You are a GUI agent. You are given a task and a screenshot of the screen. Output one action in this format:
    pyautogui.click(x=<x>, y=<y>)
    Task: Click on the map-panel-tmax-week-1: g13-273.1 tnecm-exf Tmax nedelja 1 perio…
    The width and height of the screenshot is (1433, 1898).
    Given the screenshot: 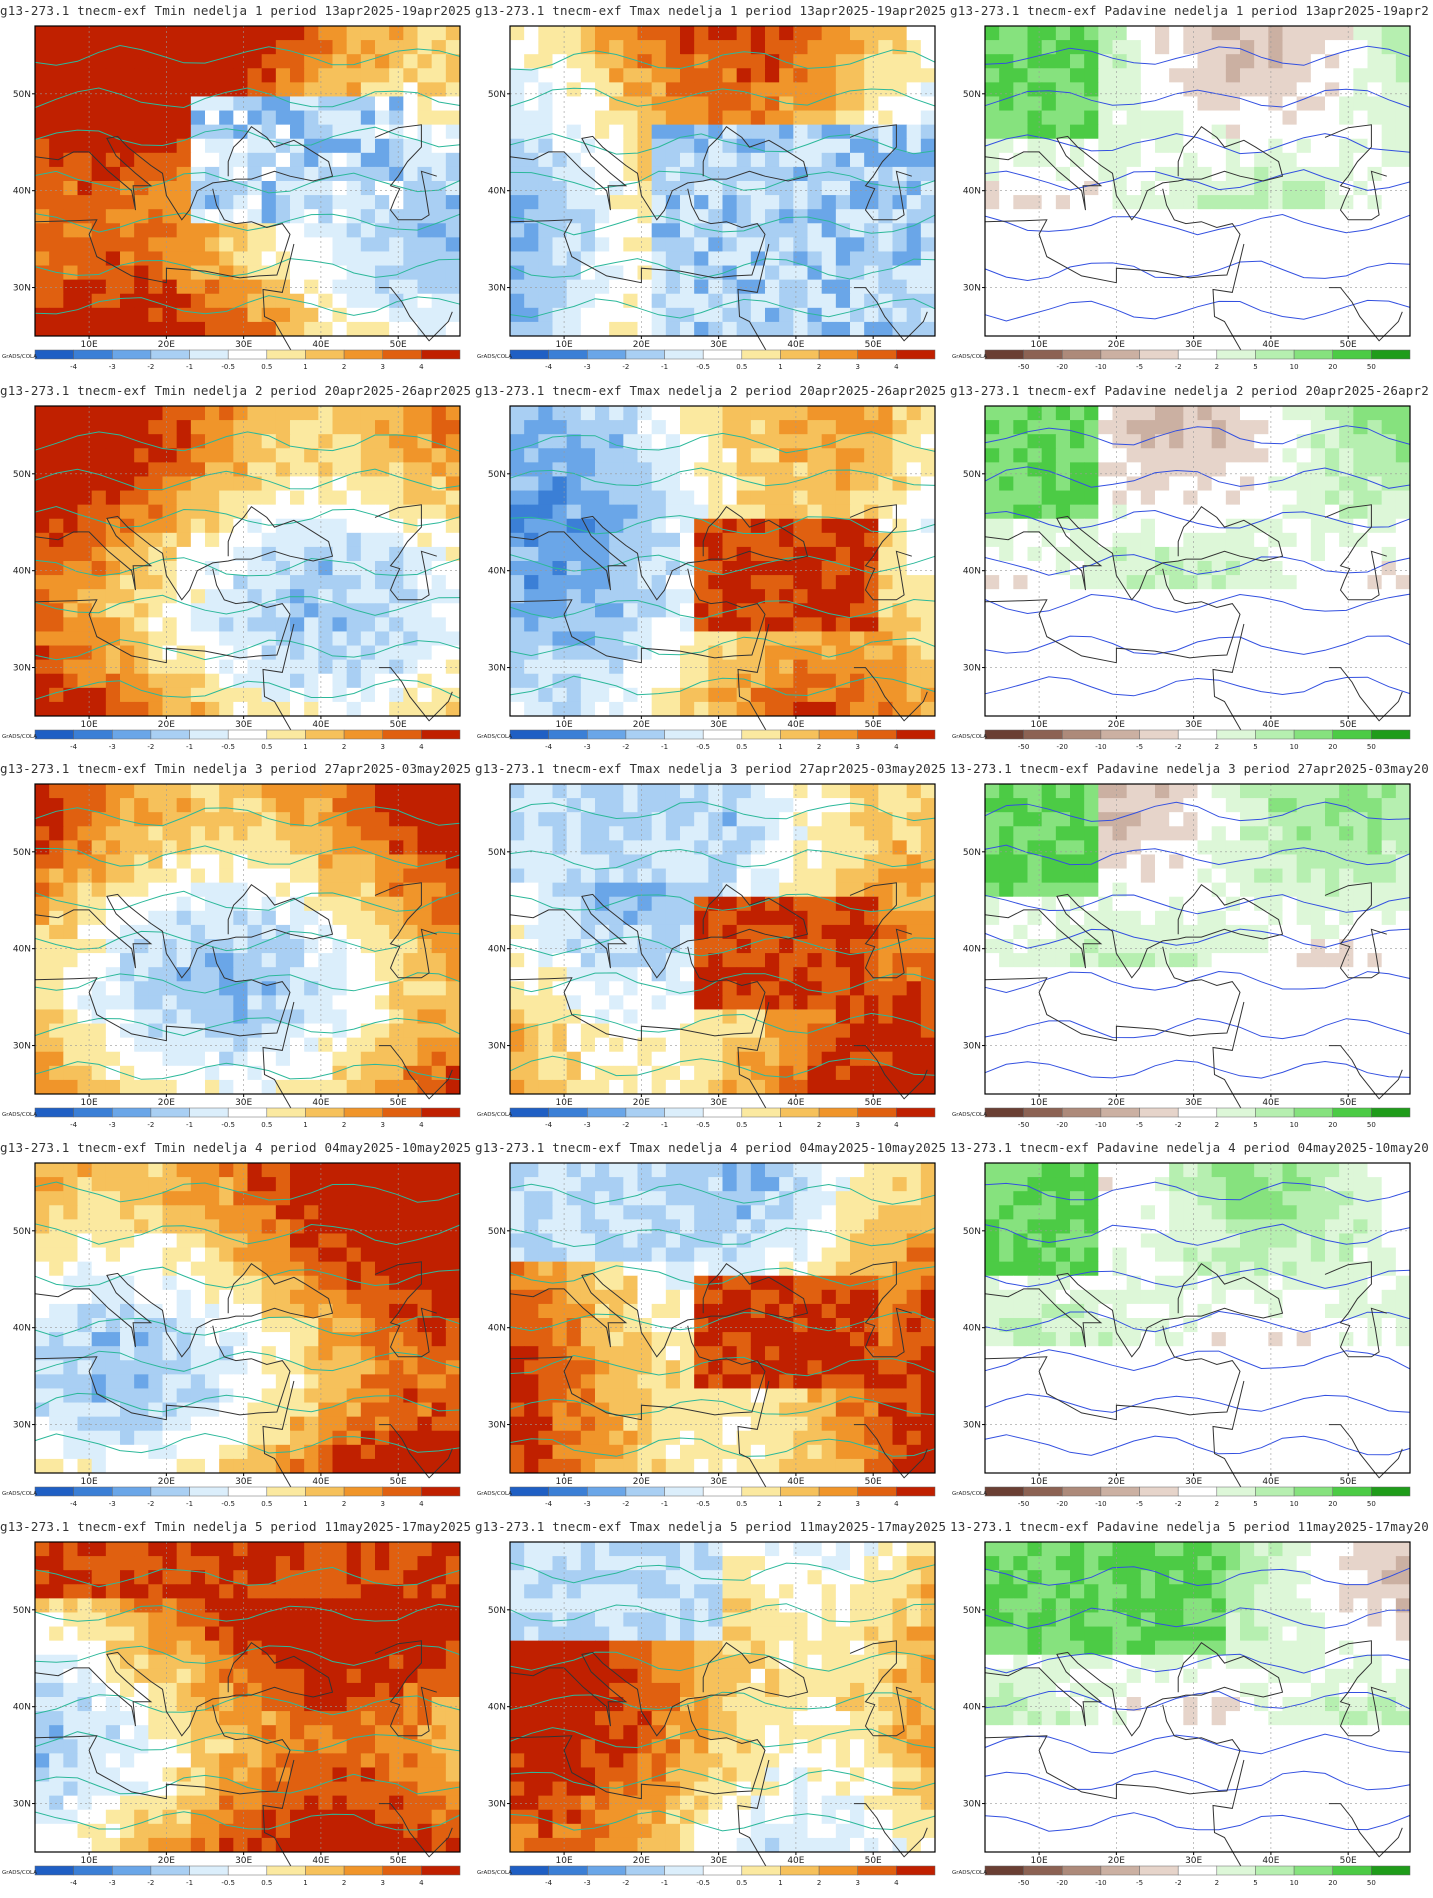 What is the action you would take?
    pyautogui.click(x=714, y=189)
    